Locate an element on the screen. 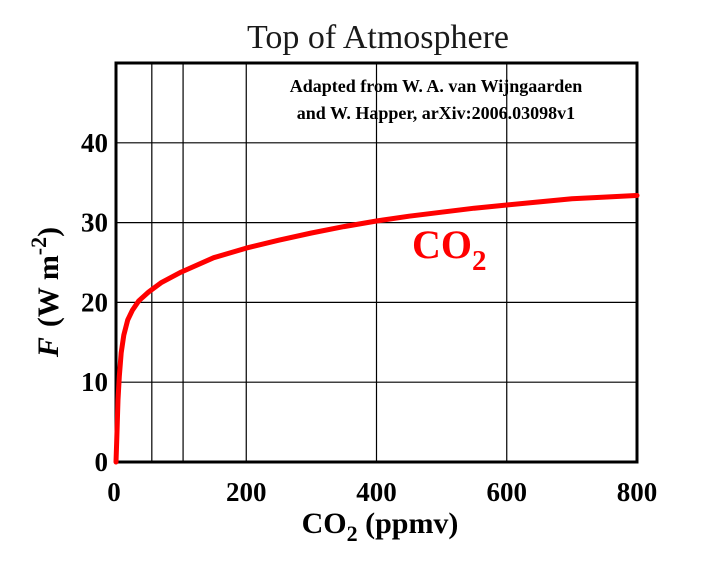  y-axis-label: F (W m-2) is located at coordinates (45, 292).